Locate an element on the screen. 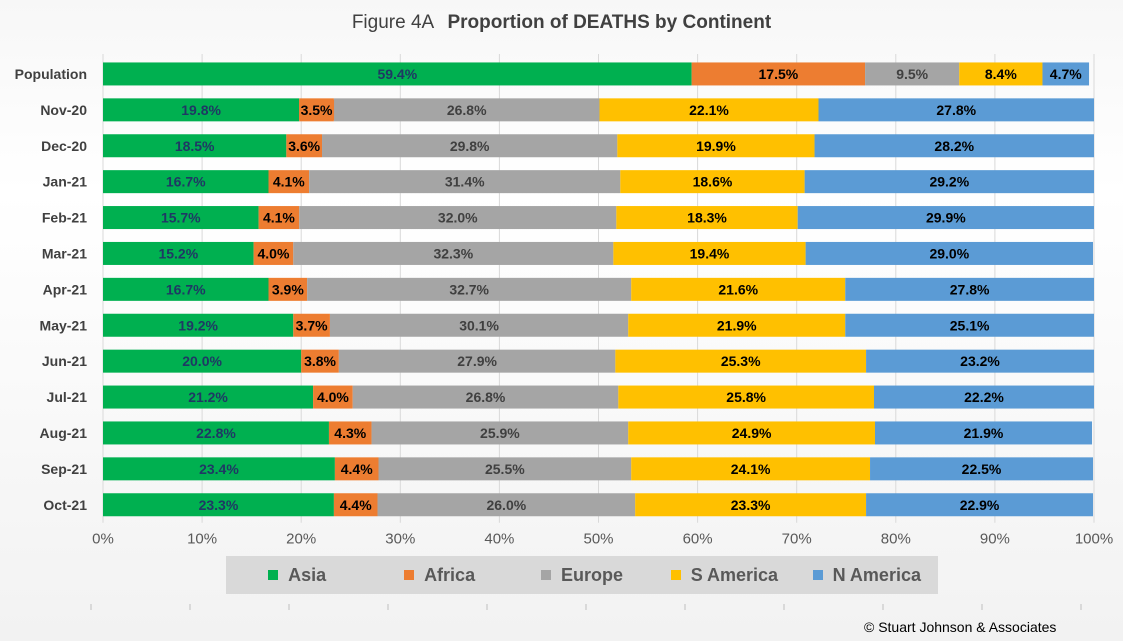  x-tick-label: 70% is located at coordinates (797, 539).